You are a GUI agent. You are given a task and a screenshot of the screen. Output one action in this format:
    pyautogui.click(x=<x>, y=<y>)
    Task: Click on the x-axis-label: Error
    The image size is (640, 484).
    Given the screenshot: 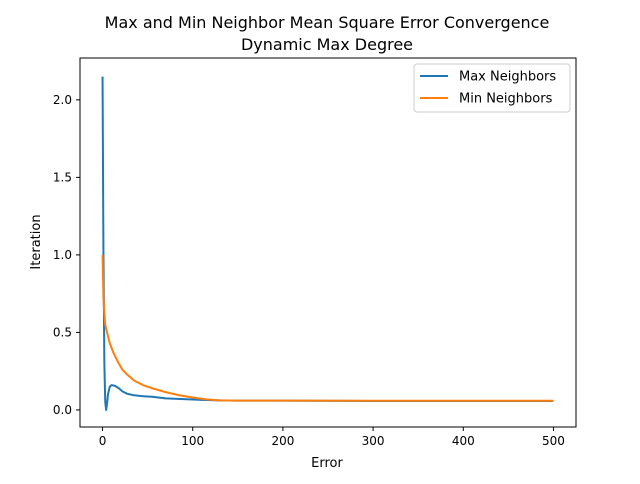 What is the action you would take?
    pyautogui.click(x=327, y=463)
    